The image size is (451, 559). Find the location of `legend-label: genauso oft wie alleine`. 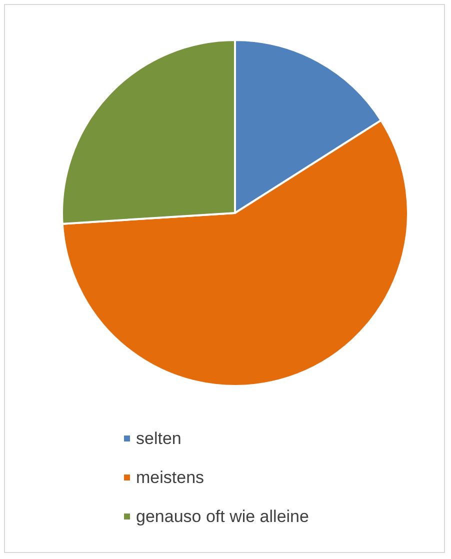

legend-label: genauso oft wie alleine is located at coordinates (222, 516).